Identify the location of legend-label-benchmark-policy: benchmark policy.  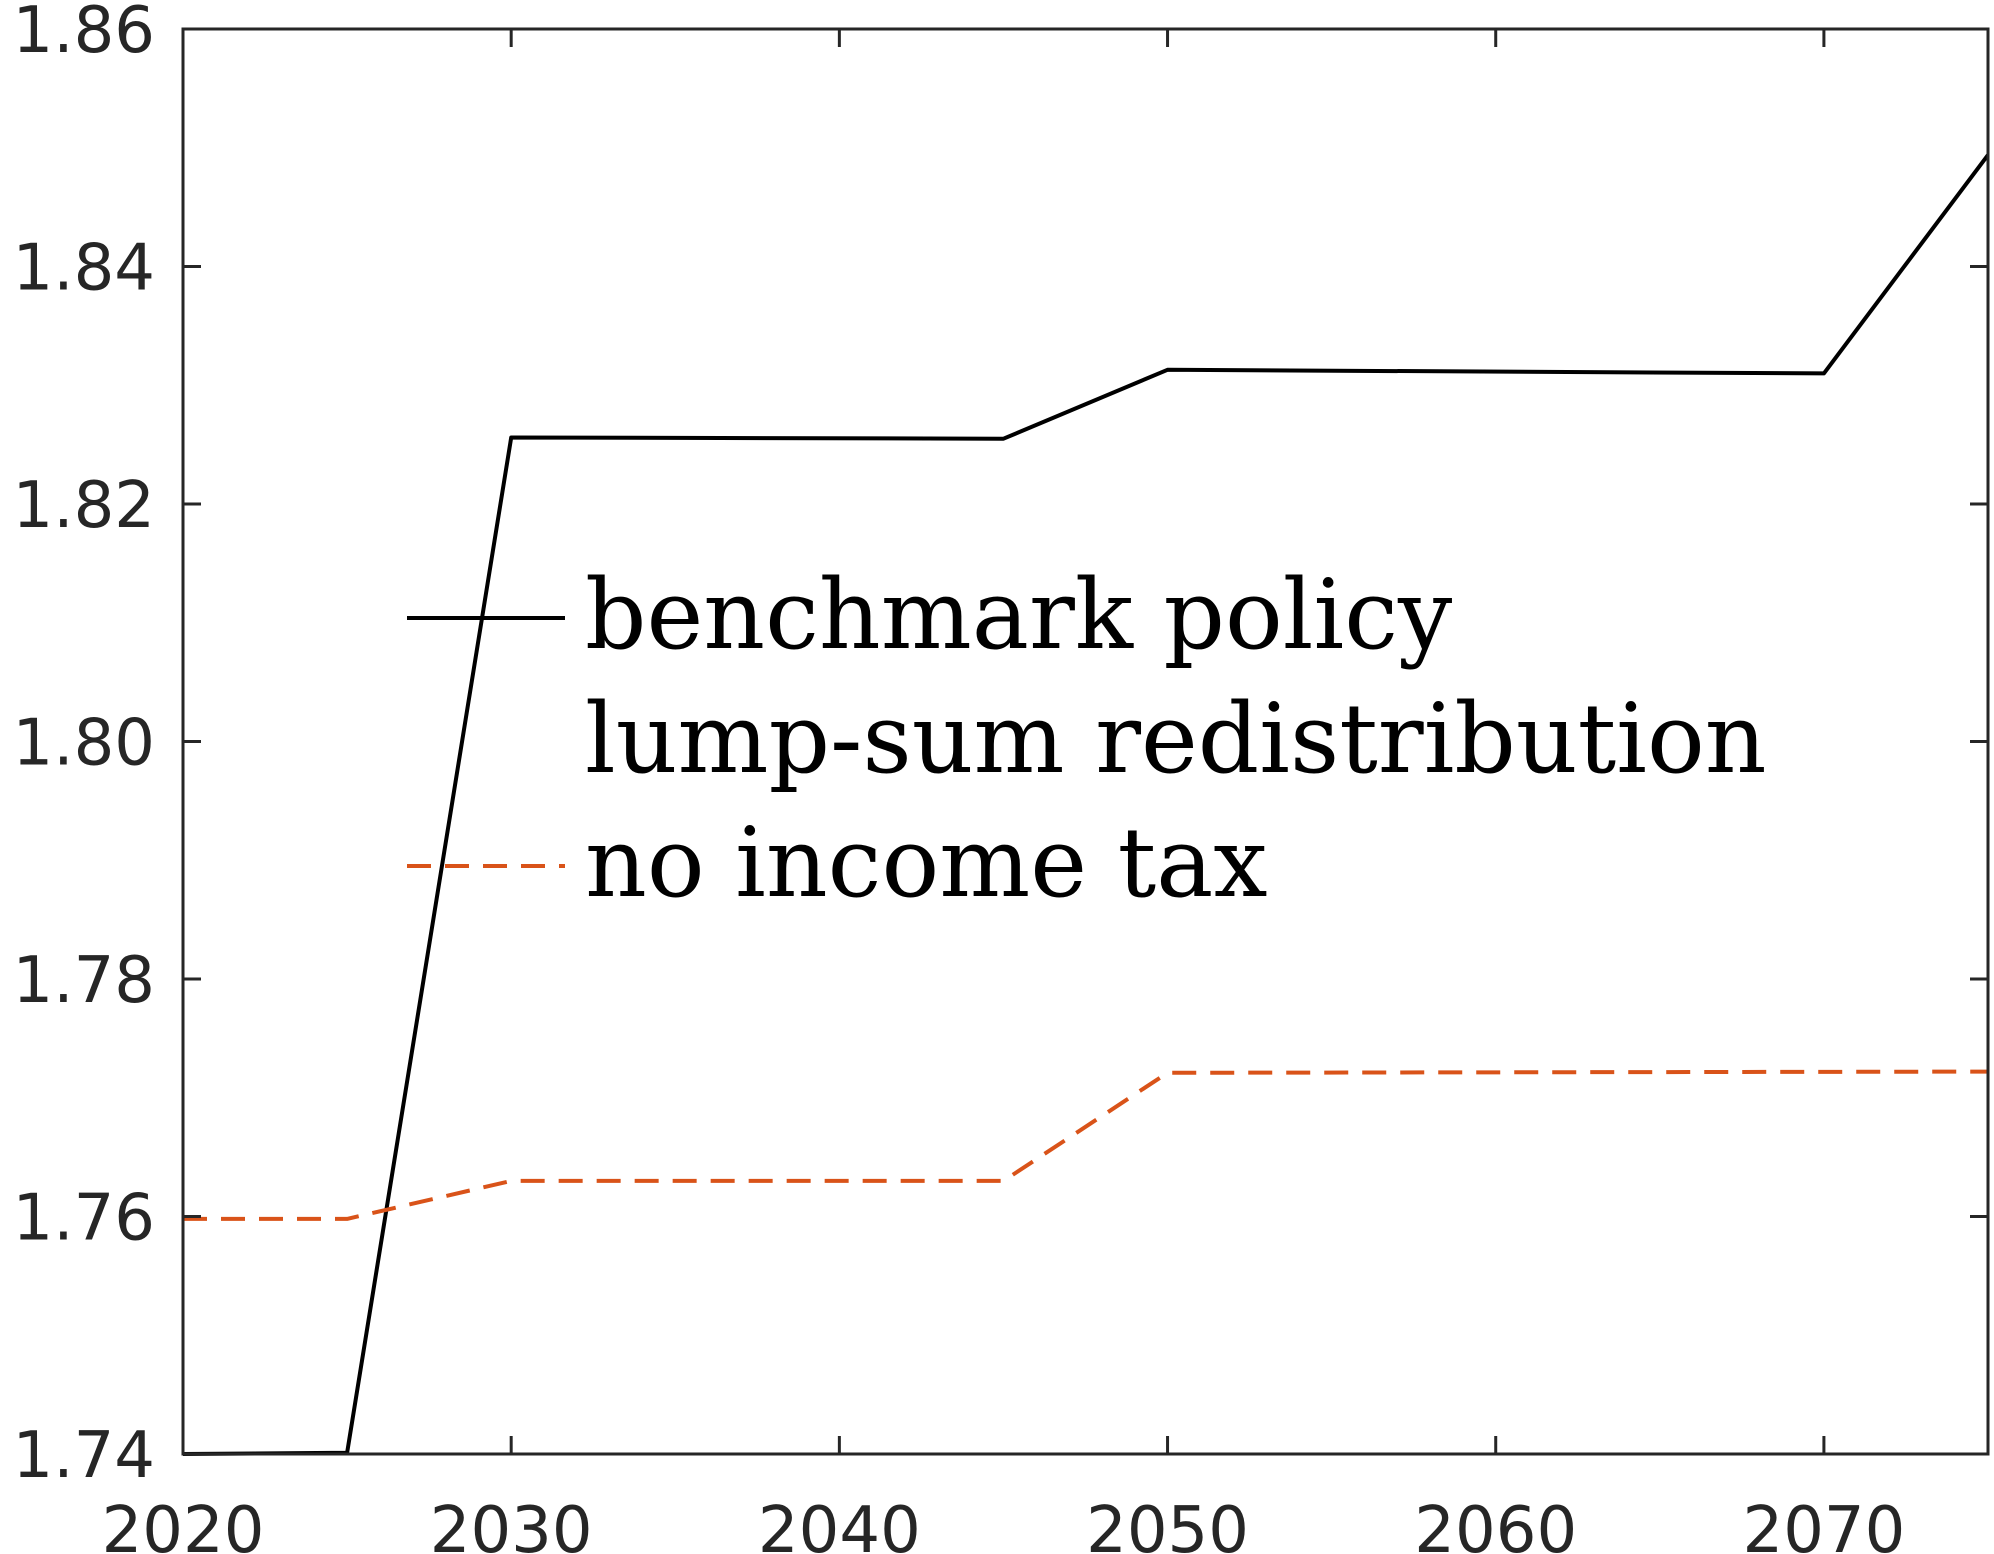
(1018, 615).